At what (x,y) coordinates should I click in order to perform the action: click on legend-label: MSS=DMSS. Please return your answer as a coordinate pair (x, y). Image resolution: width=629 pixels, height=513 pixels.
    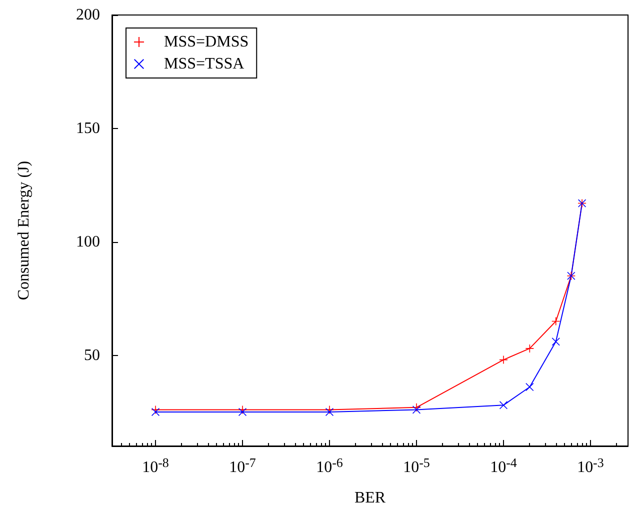
    Looking at the image, I should click on (206, 42).